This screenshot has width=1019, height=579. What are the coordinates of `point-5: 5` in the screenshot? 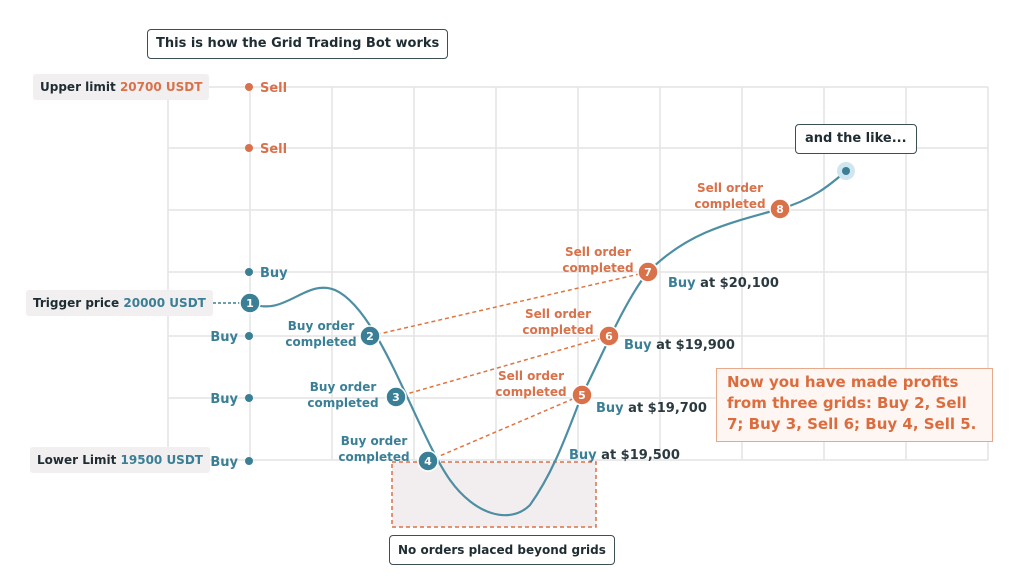 It's located at (582, 395).